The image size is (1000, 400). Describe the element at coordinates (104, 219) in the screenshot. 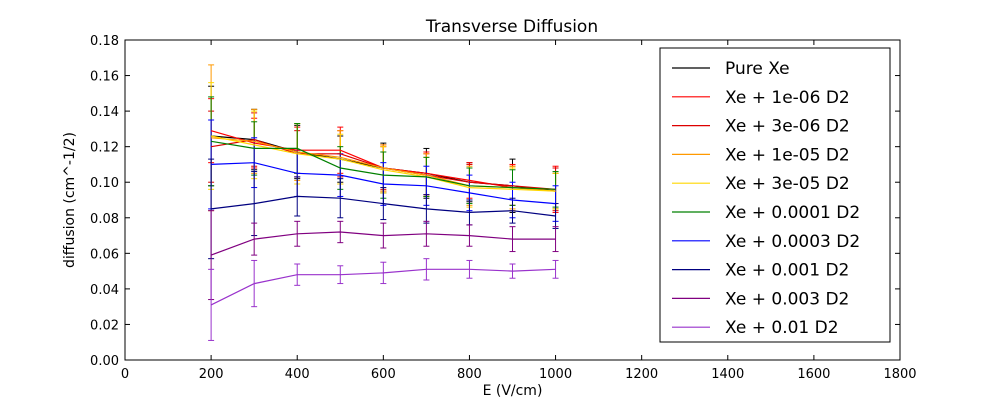

I see `y-tick-label: 0.08` at that location.